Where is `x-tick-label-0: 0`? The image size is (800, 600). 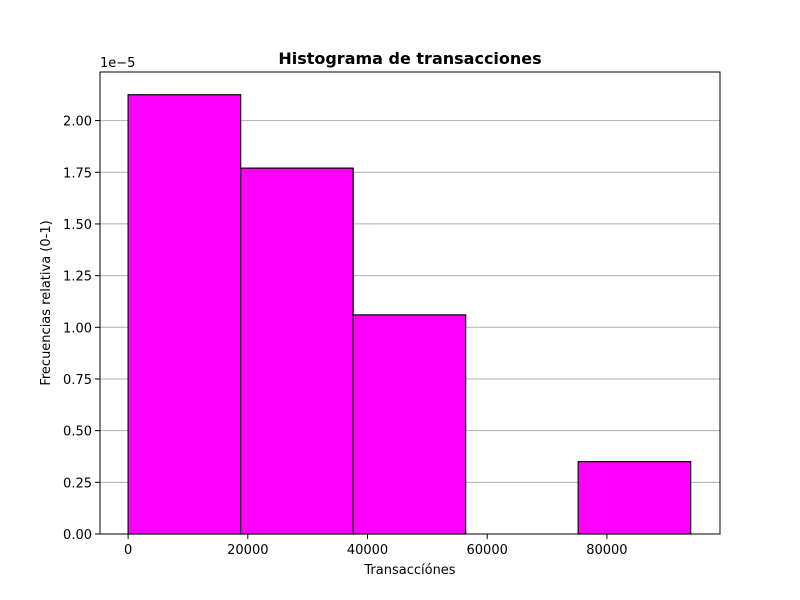 x-tick-label-0: 0 is located at coordinates (128, 550).